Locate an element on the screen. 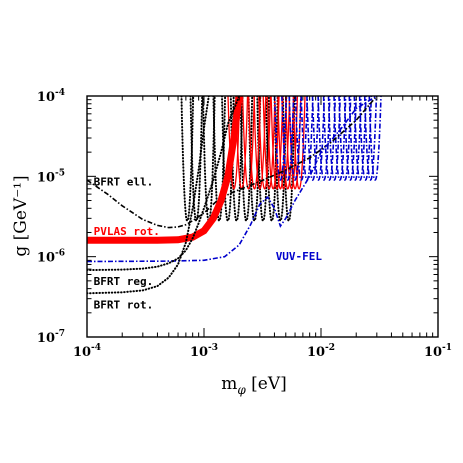  x-tick-label: 10⁻⁴ is located at coordinates (87, 351).